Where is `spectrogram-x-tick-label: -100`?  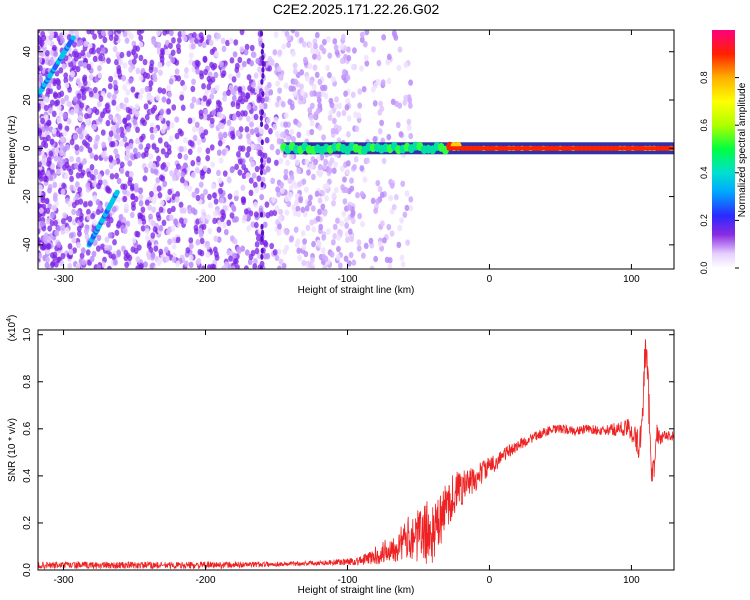
spectrogram-x-tick-label: -100 is located at coordinates (347, 279).